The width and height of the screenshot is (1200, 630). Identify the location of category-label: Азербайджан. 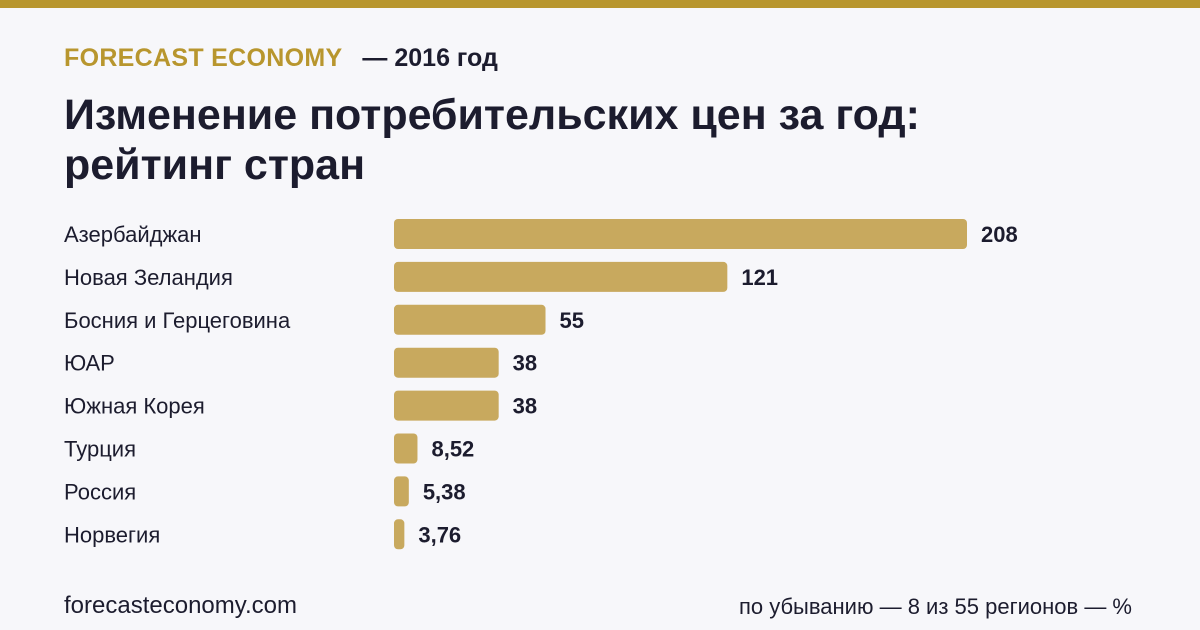
(133, 234).